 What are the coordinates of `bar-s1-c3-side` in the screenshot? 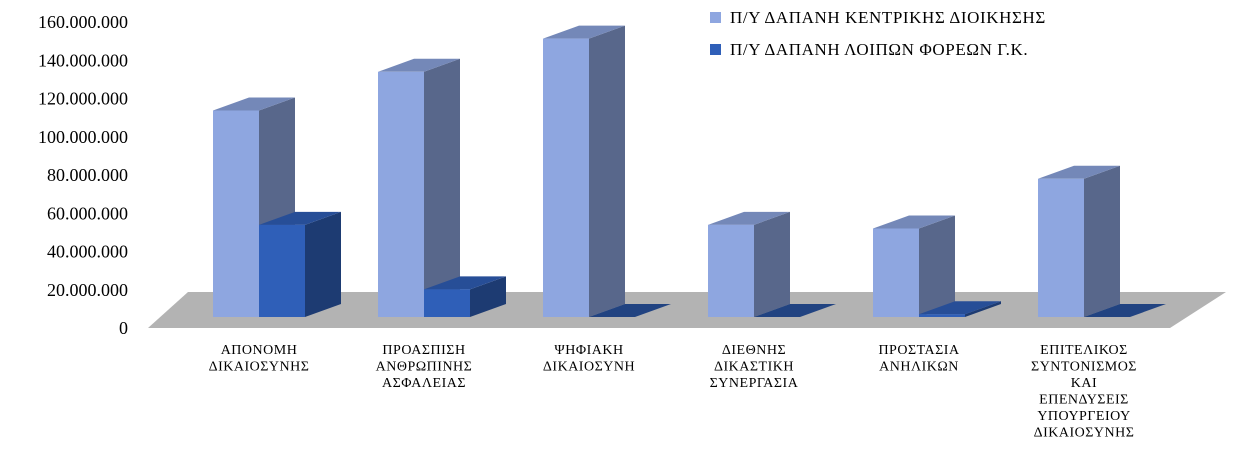 It's located at (607, 171).